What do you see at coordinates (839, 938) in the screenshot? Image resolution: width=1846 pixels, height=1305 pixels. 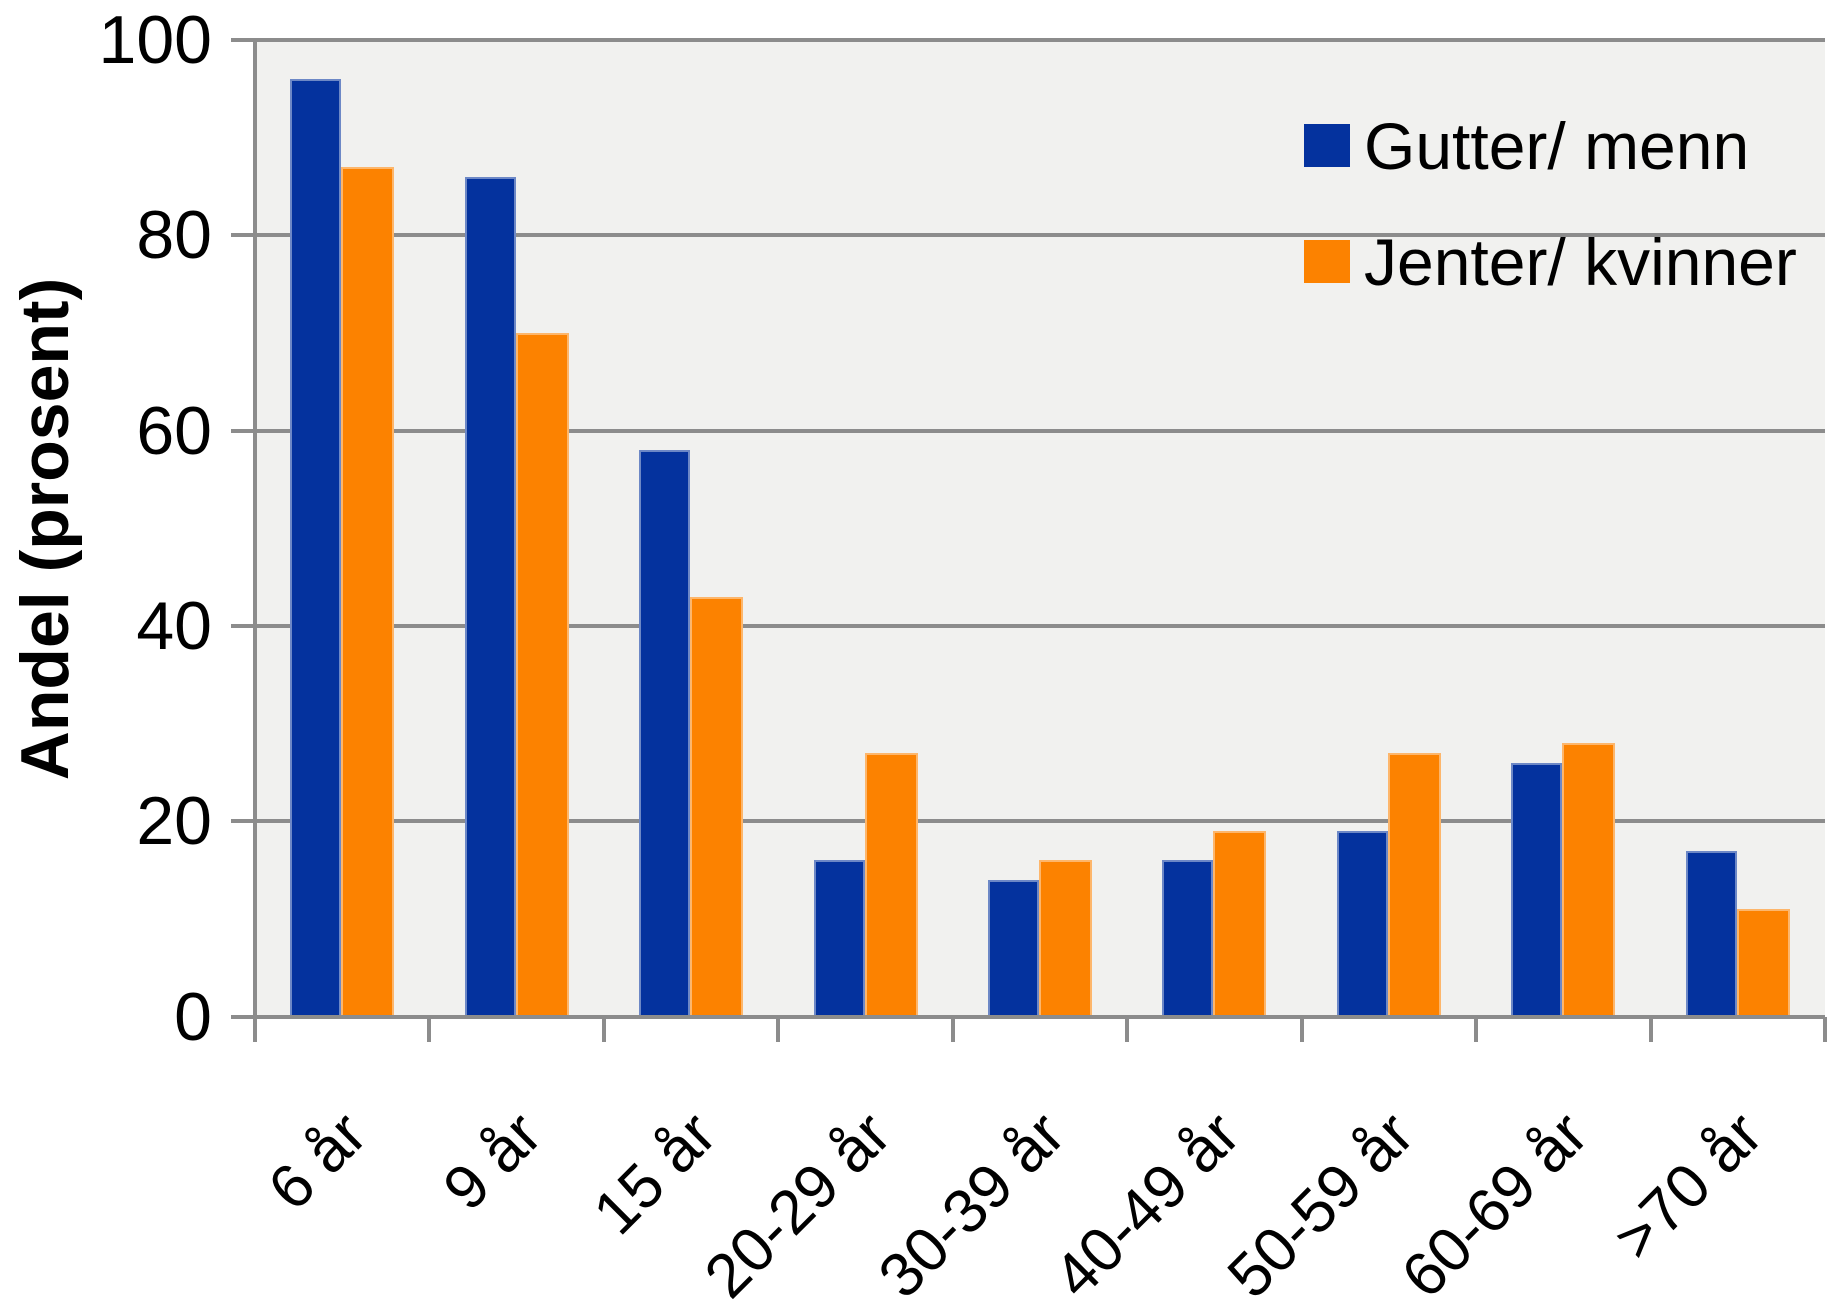 I see `bar-gutter-menn-20-29 år` at bounding box center [839, 938].